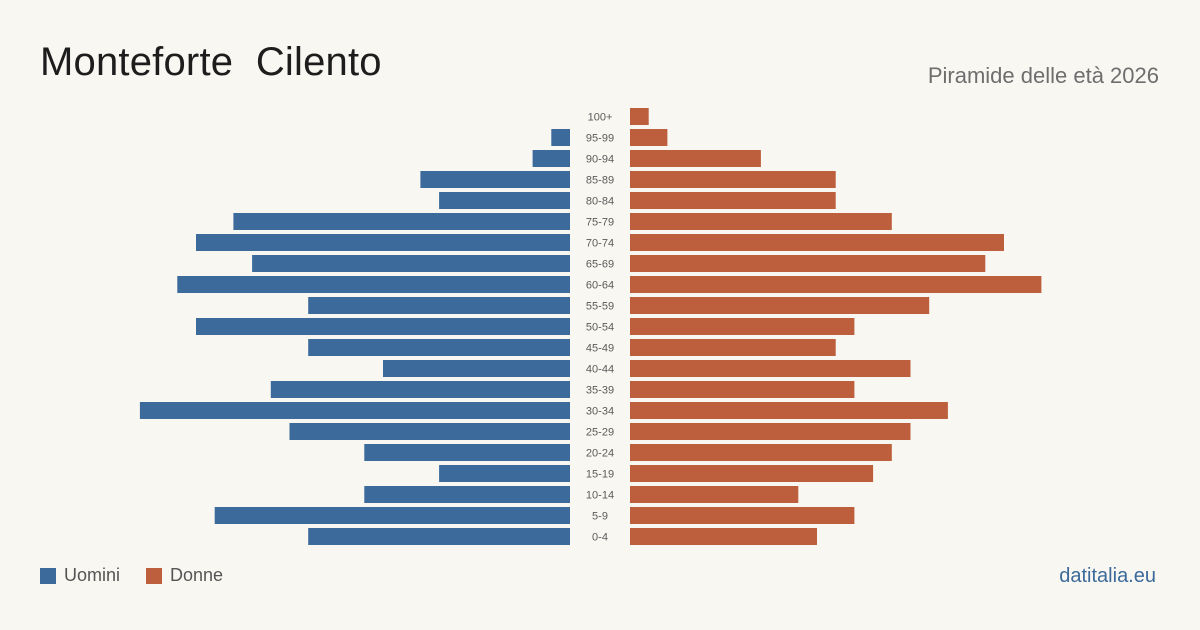 This screenshot has width=1200, height=630. I want to click on chart-subtitle: Piramide delle età 2026, so click(1043, 75).